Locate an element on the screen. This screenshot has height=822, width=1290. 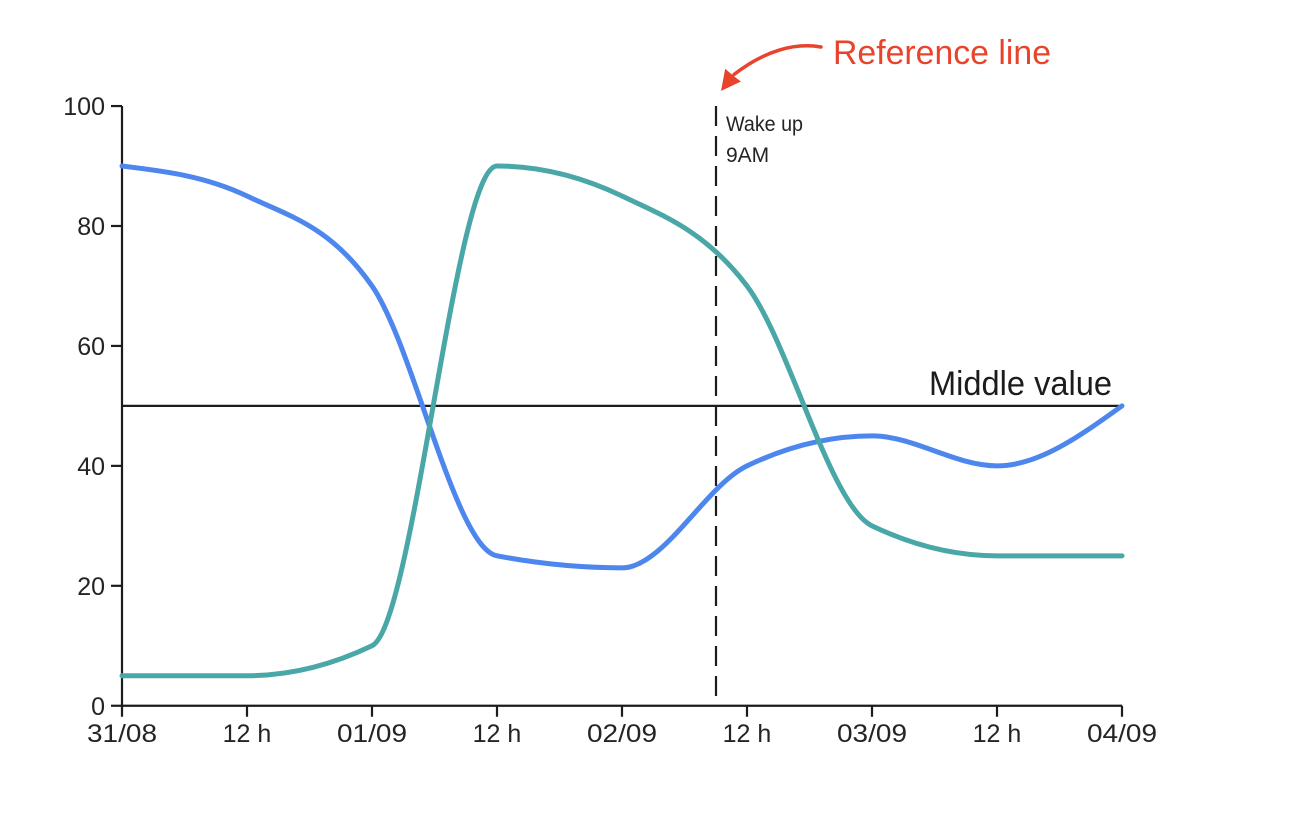
svg-text: 20 is located at coordinates (91, 587).